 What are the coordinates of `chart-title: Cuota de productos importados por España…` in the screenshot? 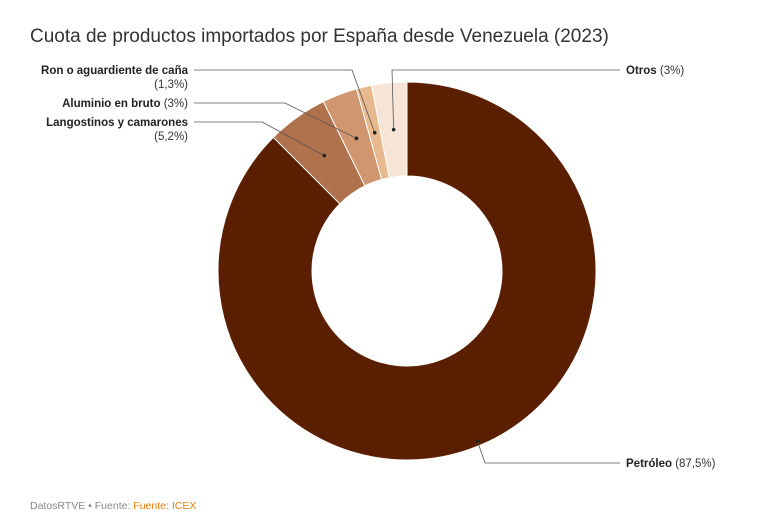 It's located at (319, 36).